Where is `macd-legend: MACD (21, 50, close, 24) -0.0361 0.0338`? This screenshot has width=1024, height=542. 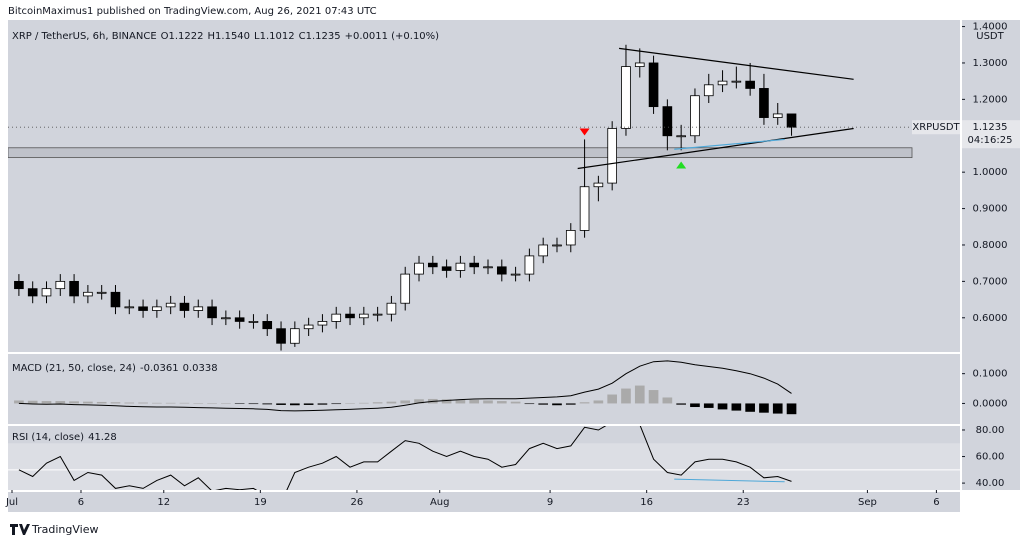 macd-legend: MACD (21, 50, close, 24) -0.0361 0.0338 is located at coordinates (115, 368).